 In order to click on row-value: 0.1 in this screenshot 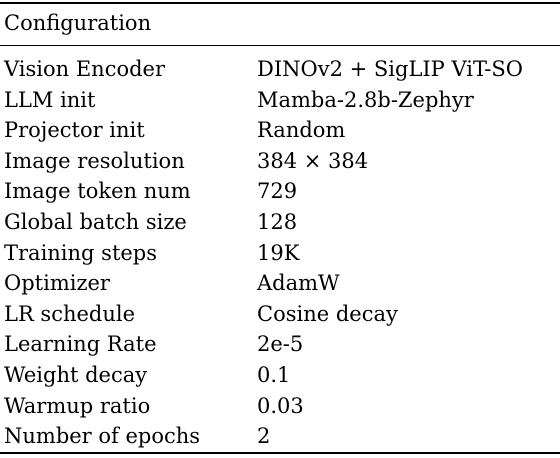, I will do `click(274, 374)`.